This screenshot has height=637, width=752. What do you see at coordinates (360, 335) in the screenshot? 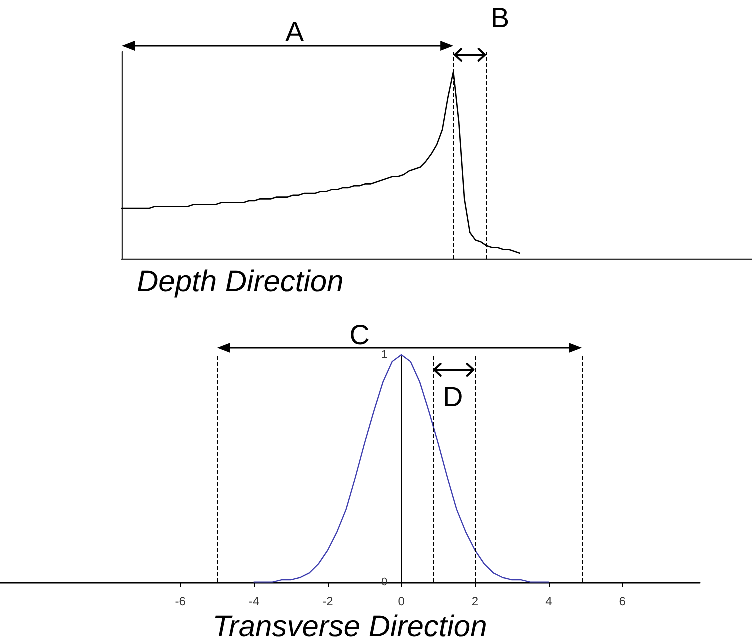
I see `text: C` at bounding box center [360, 335].